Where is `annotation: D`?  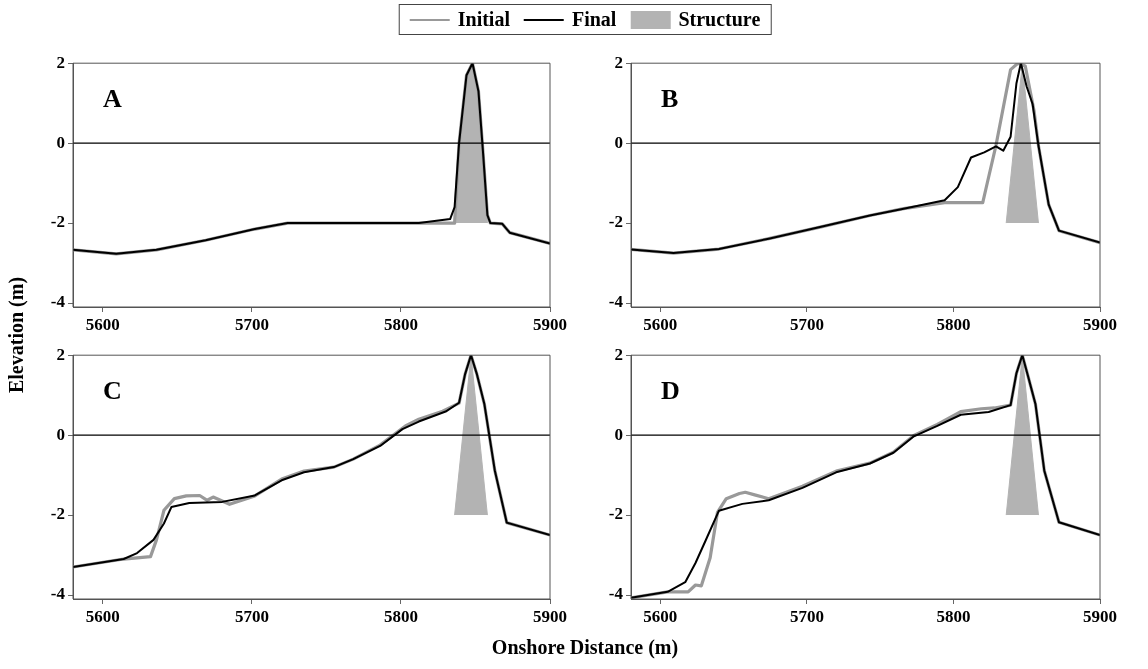 annotation: D is located at coordinates (670, 390).